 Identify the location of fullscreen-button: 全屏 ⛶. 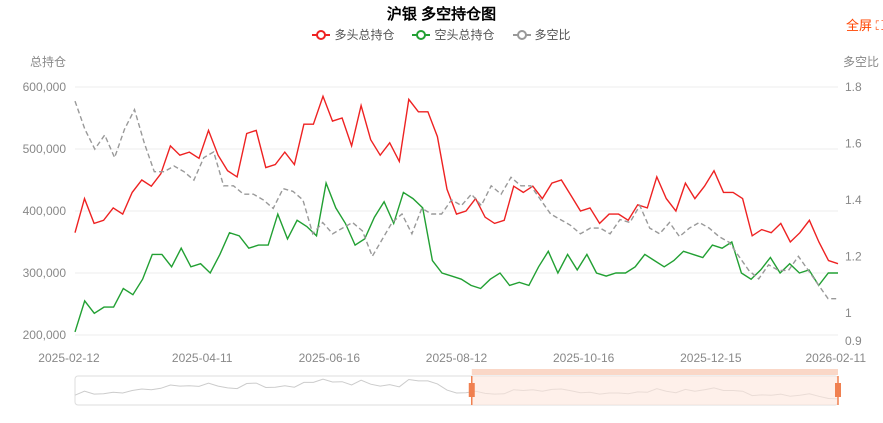
(864, 25).